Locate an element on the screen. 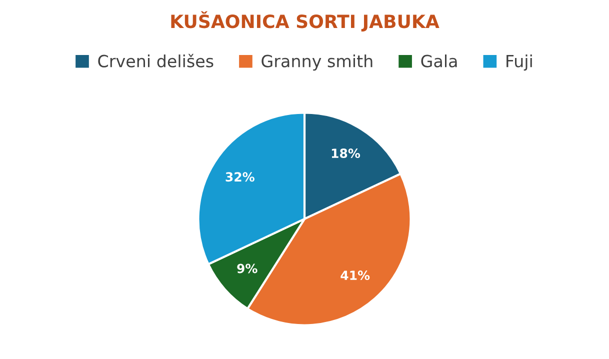  data-label: 32% is located at coordinates (240, 177).